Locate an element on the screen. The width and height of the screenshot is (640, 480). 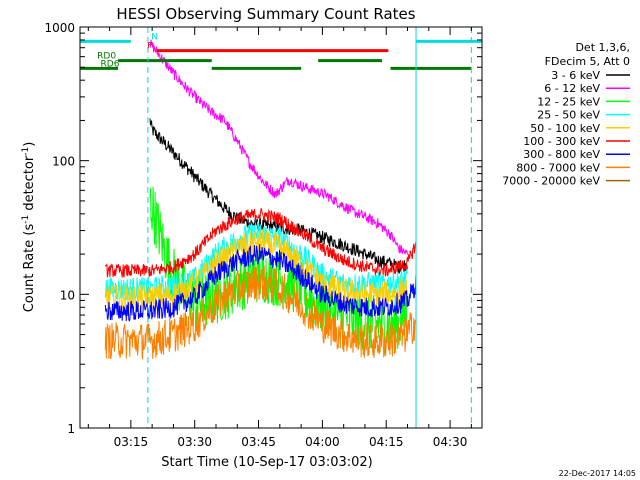
x-tick-label-3: 03:45 is located at coordinates (258, 442).